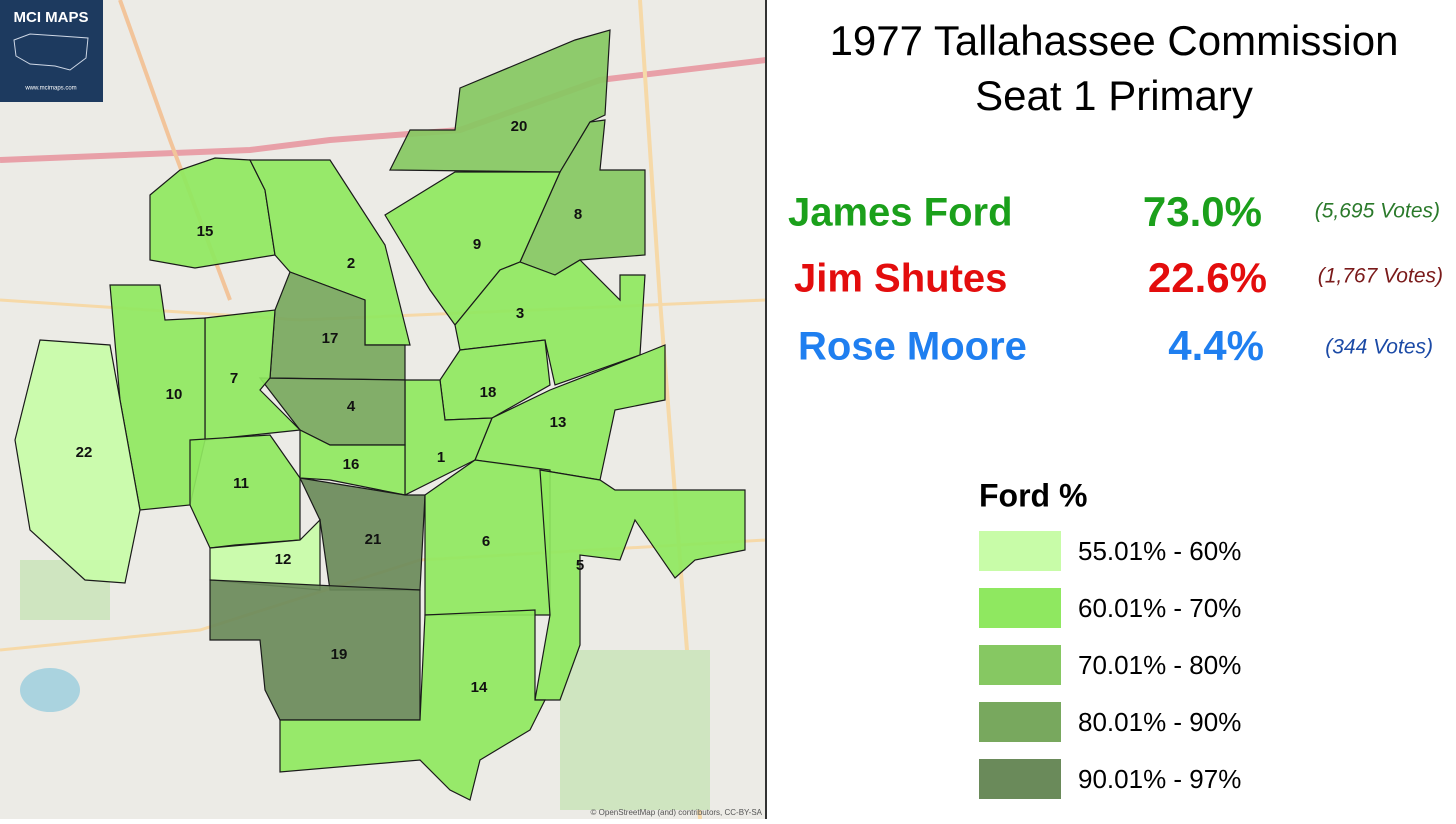 The width and height of the screenshot is (1456, 824). Describe the element at coordinates (234, 378) in the screenshot. I see `precinct-label: 7` at that location.